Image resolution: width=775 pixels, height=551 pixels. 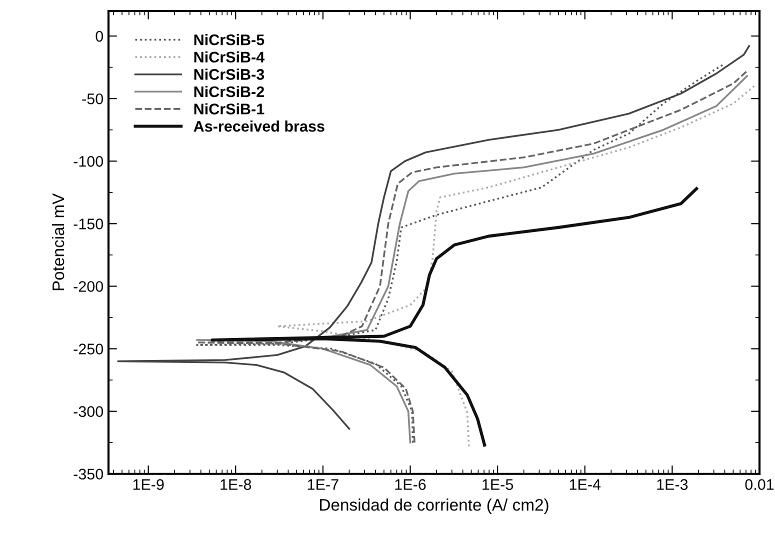 What do you see at coordinates (89, 286) in the screenshot?
I see `y-tick-label: -200` at bounding box center [89, 286].